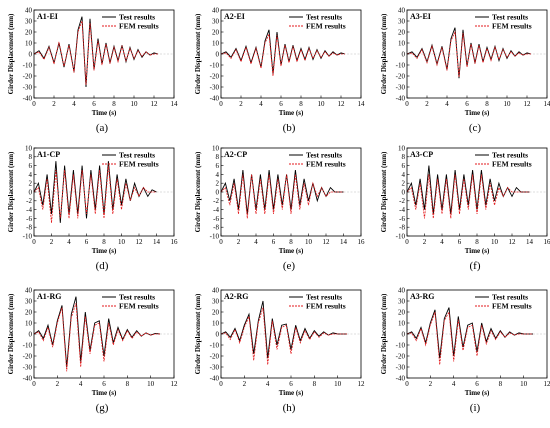  What do you see at coordinates (216, 201) in the screenshot?
I see `y-tick-label: -2` at bounding box center [216, 201].